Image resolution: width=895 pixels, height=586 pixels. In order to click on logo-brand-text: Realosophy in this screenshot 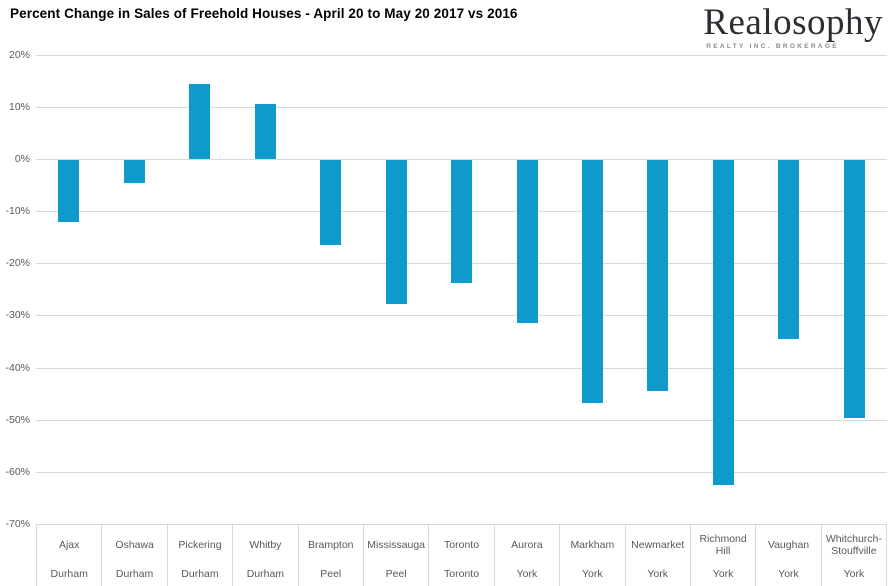, I will do `click(793, 22)`.